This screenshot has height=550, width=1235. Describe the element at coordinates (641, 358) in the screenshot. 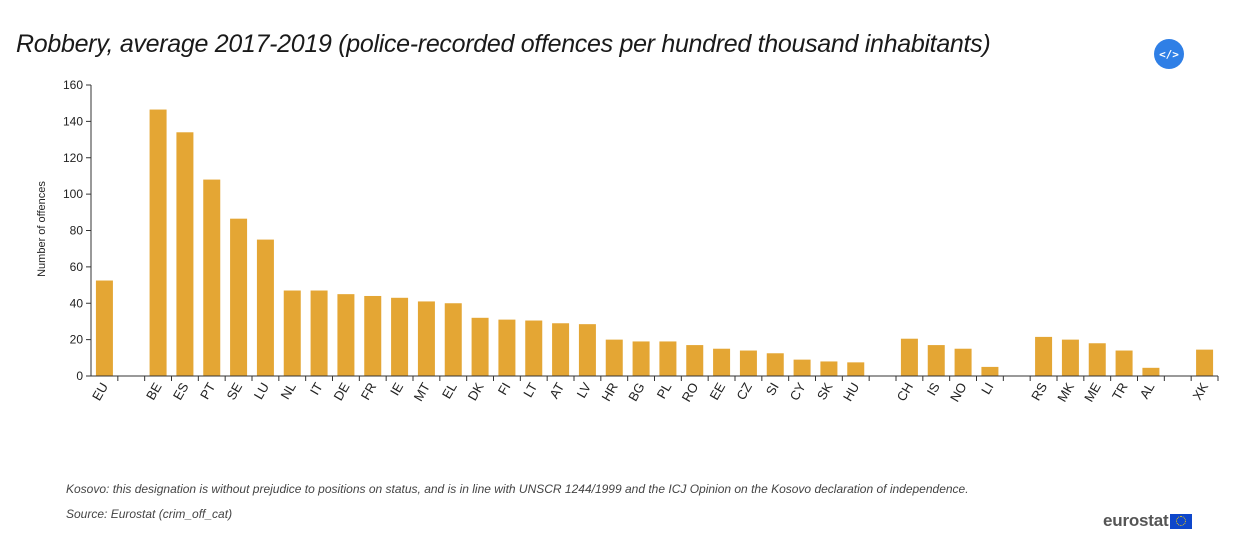

I see `bar-bg` at that location.